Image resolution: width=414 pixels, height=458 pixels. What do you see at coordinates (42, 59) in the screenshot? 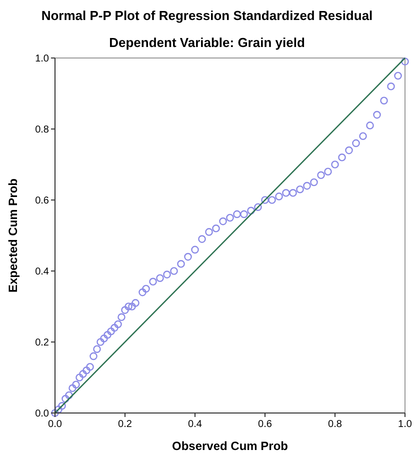
I see `y-tick-label: 1.0` at bounding box center [42, 59].